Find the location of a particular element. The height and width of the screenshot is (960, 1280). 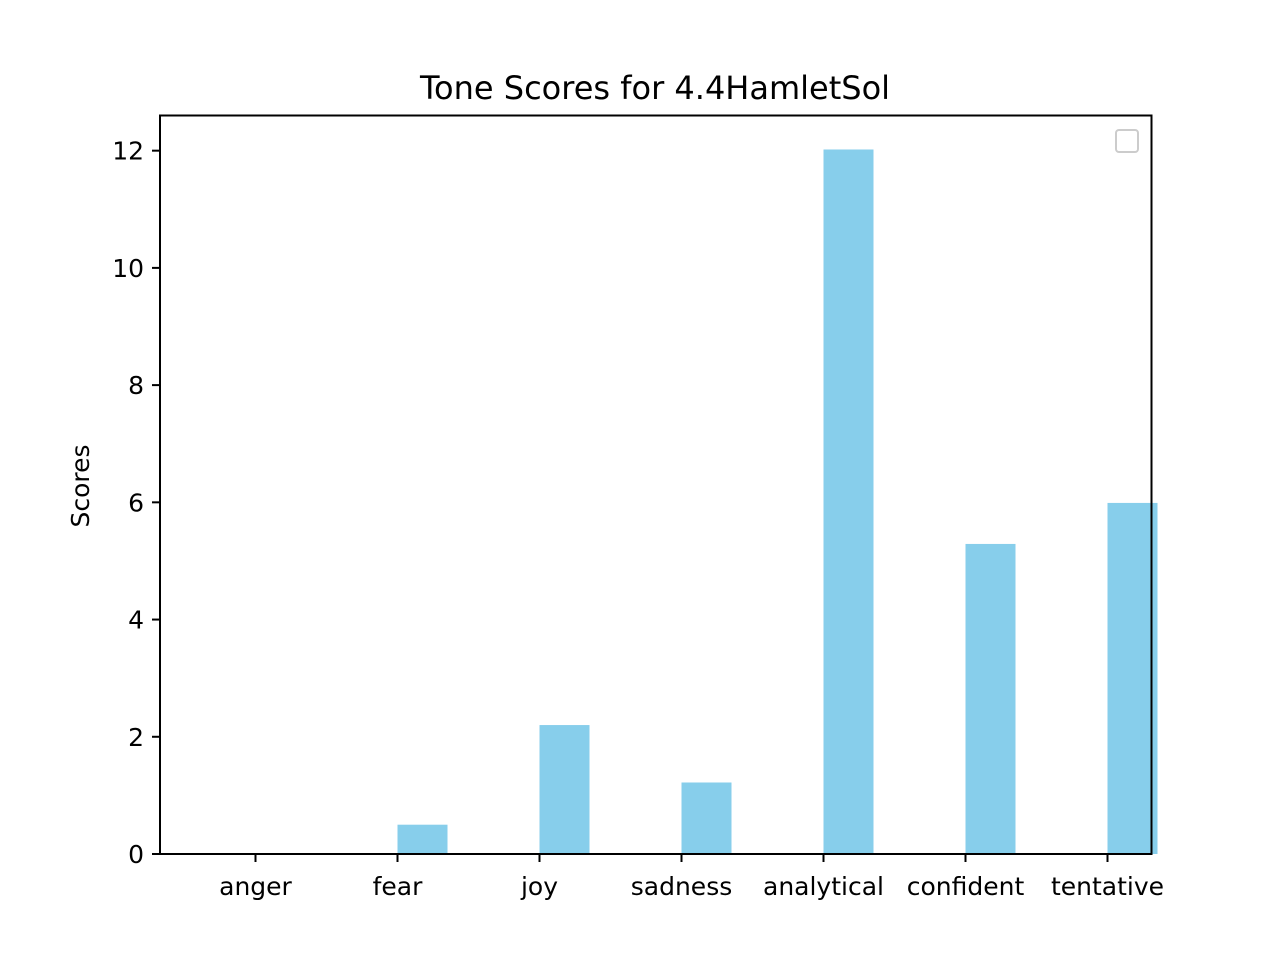

x-tick-label: joy is located at coordinates (539, 886).